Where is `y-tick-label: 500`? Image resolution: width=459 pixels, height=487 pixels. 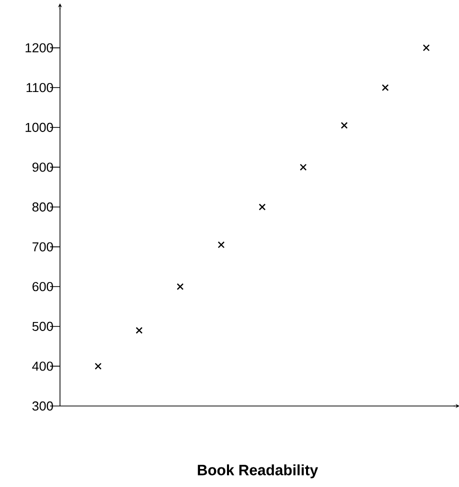 y-tick-label: 500 is located at coordinates (42, 326).